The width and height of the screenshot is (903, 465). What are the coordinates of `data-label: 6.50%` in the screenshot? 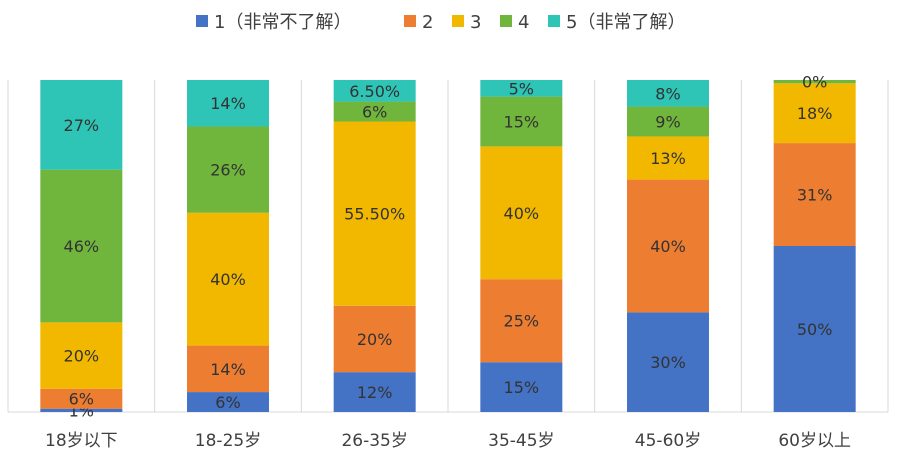 It's located at (374, 91).